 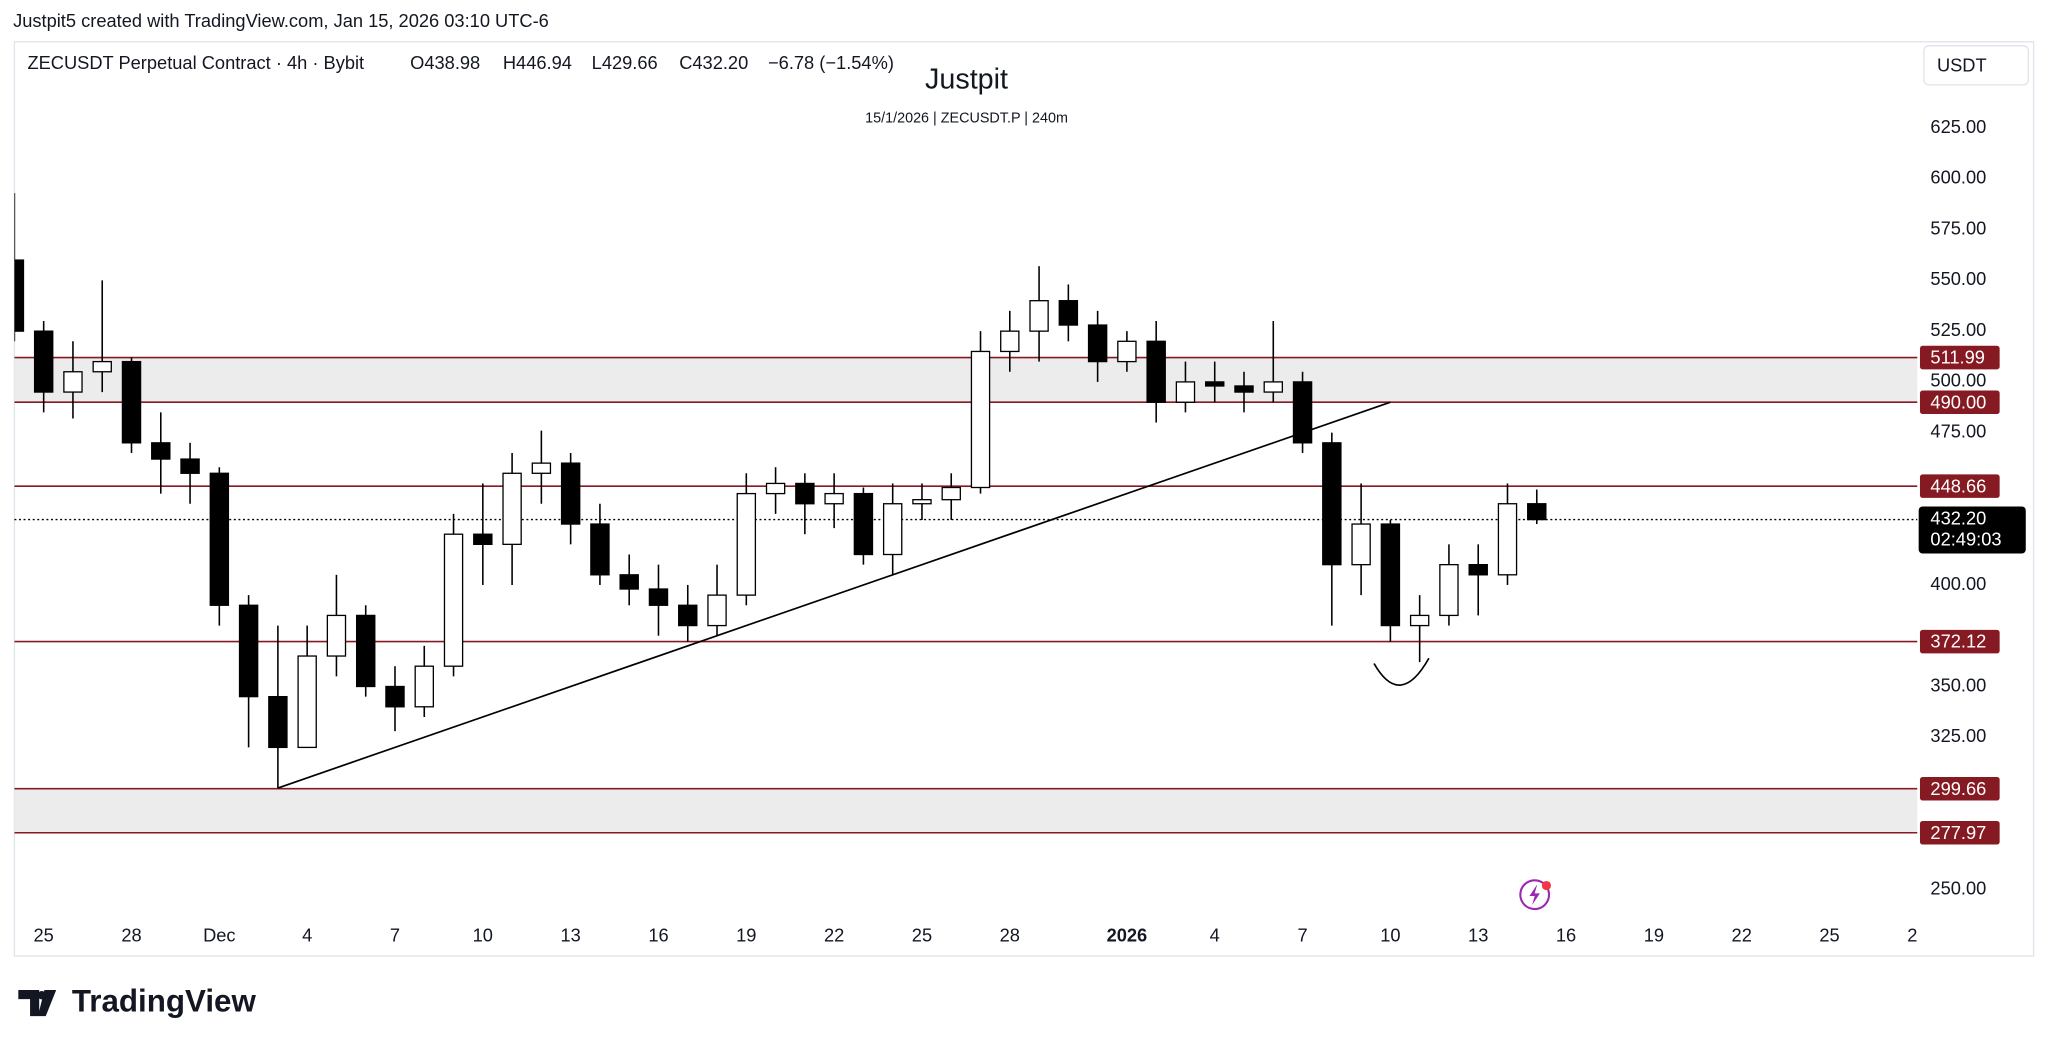 I want to click on brand: TradingView, so click(x=164, y=1000).